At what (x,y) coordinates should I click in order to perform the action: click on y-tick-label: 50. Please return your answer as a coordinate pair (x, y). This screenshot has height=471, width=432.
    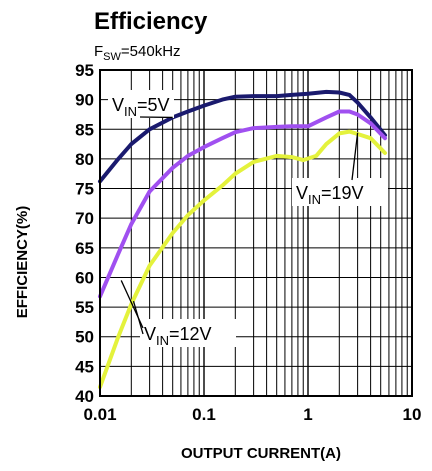
    Looking at the image, I should click on (84, 337).